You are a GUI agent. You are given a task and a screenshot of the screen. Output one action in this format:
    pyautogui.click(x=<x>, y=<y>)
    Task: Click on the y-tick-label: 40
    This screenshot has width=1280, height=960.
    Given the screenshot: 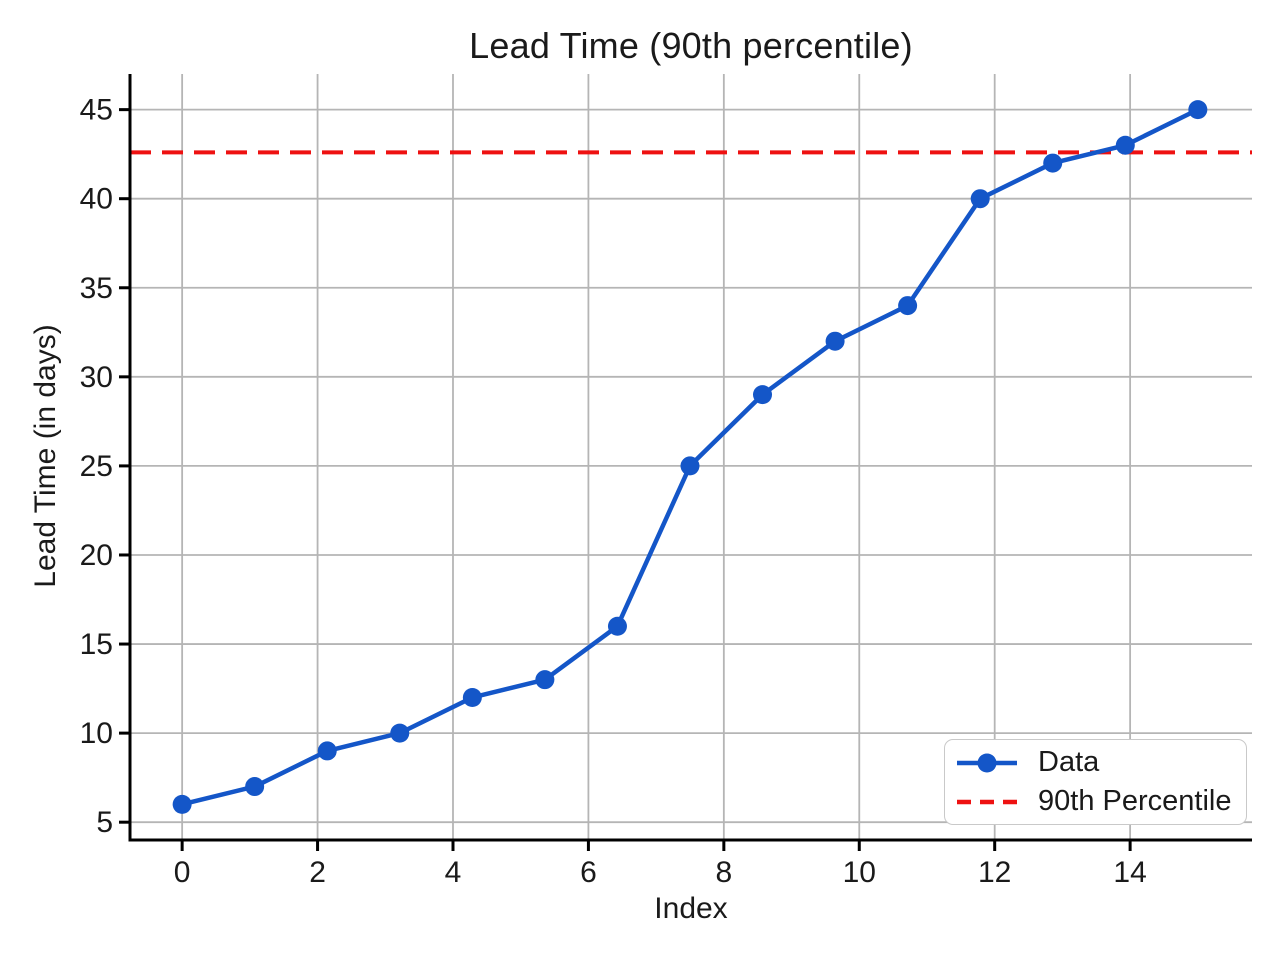 What is the action you would take?
    pyautogui.click(x=96, y=199)
    